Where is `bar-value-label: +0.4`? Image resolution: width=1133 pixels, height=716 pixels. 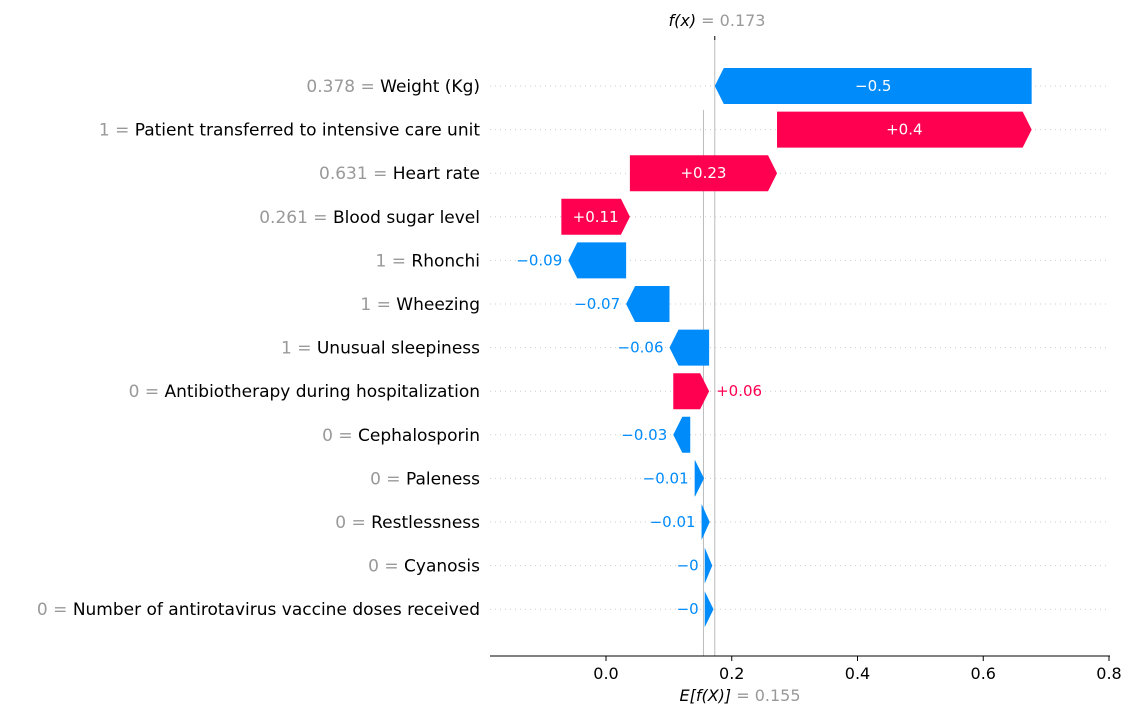 bar-value-label: +0.4 is located at coordinates (904, 130).